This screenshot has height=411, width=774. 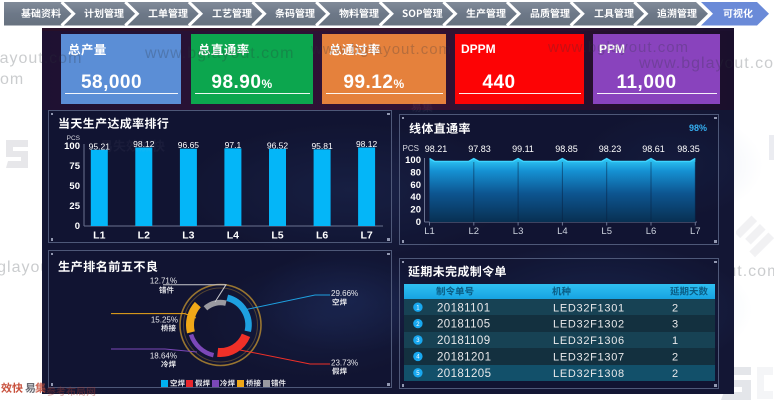 I want to click on svg-text: 98%, so click(x=698, y=128).